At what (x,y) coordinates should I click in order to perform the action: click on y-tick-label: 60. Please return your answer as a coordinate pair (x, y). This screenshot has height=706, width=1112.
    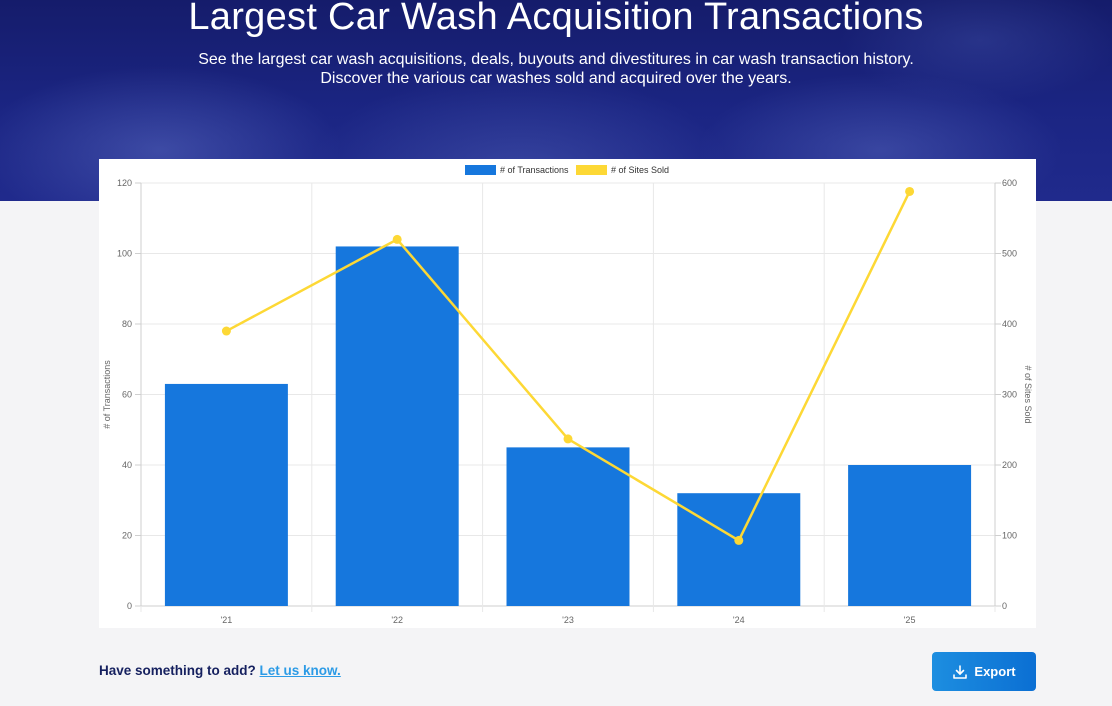
    Looking at the image, I should click on (127, 395).